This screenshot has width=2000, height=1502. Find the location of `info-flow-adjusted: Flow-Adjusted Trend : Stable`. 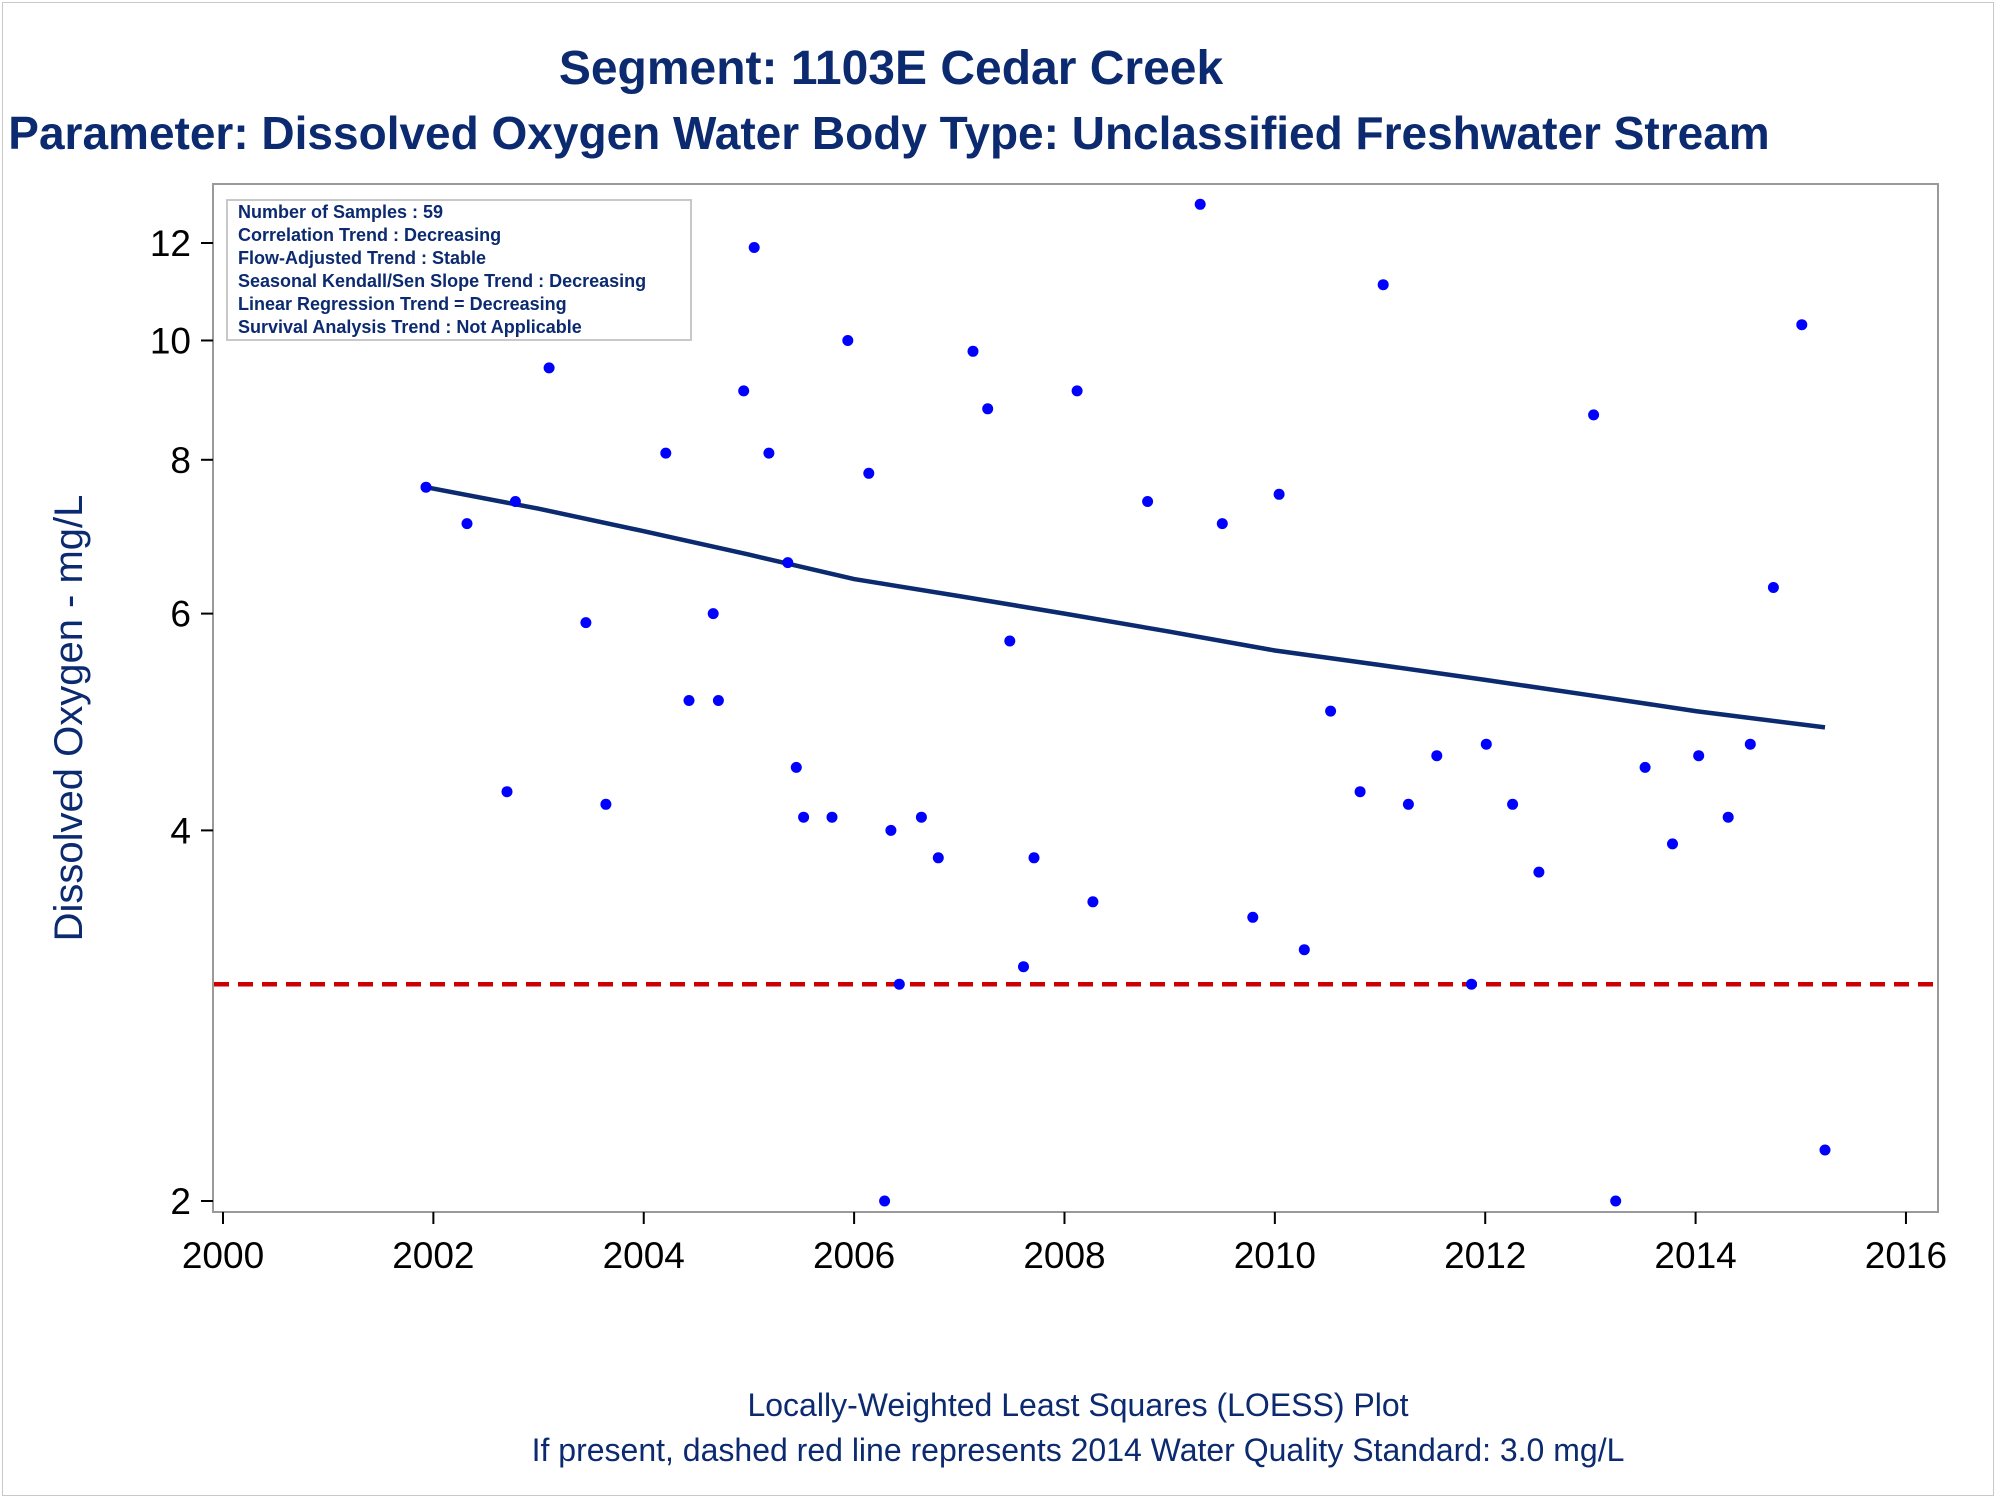

info-flow-adjusted: Flow-Adjusted Trend : Stable is located at coordinates (362, 258).